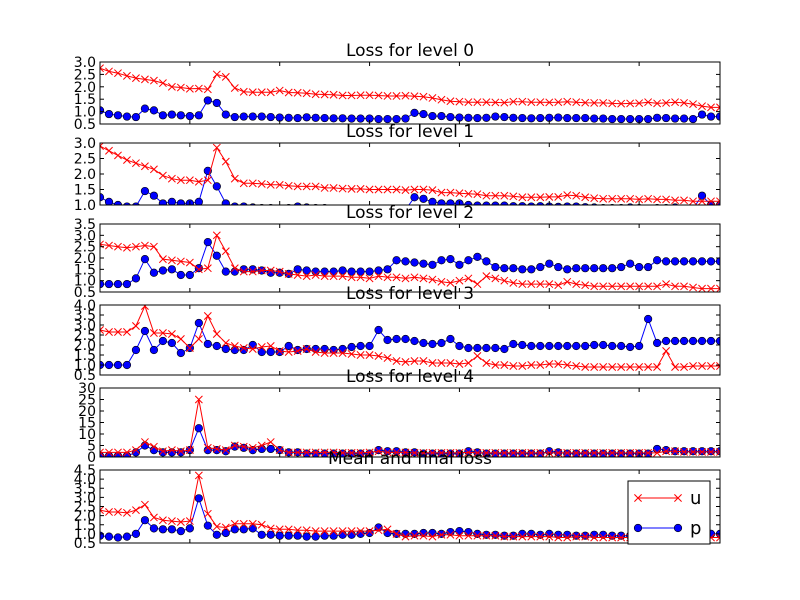 This screenshot has height=600, width=800. What do you see at coordinates (87, 401) in the screenshot?
I see `y-tick-label: 25` at bounding box center [87, 401].